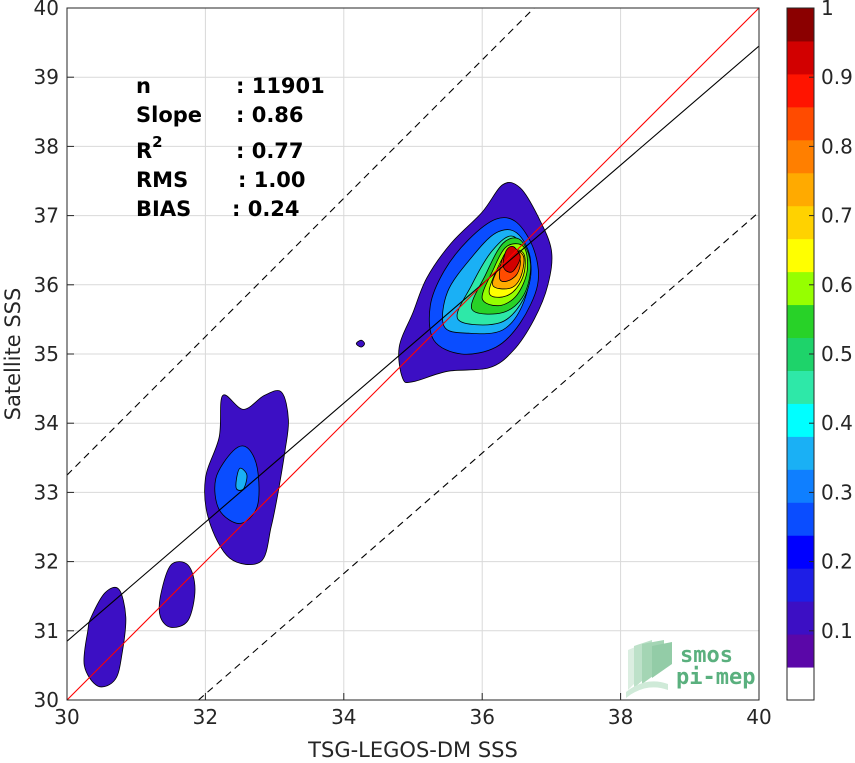 This screenshot has width=855, height=763. Describe the element at coordinates (46, 77) in the screenshot. I see `y-tick-label: 39` at that location.